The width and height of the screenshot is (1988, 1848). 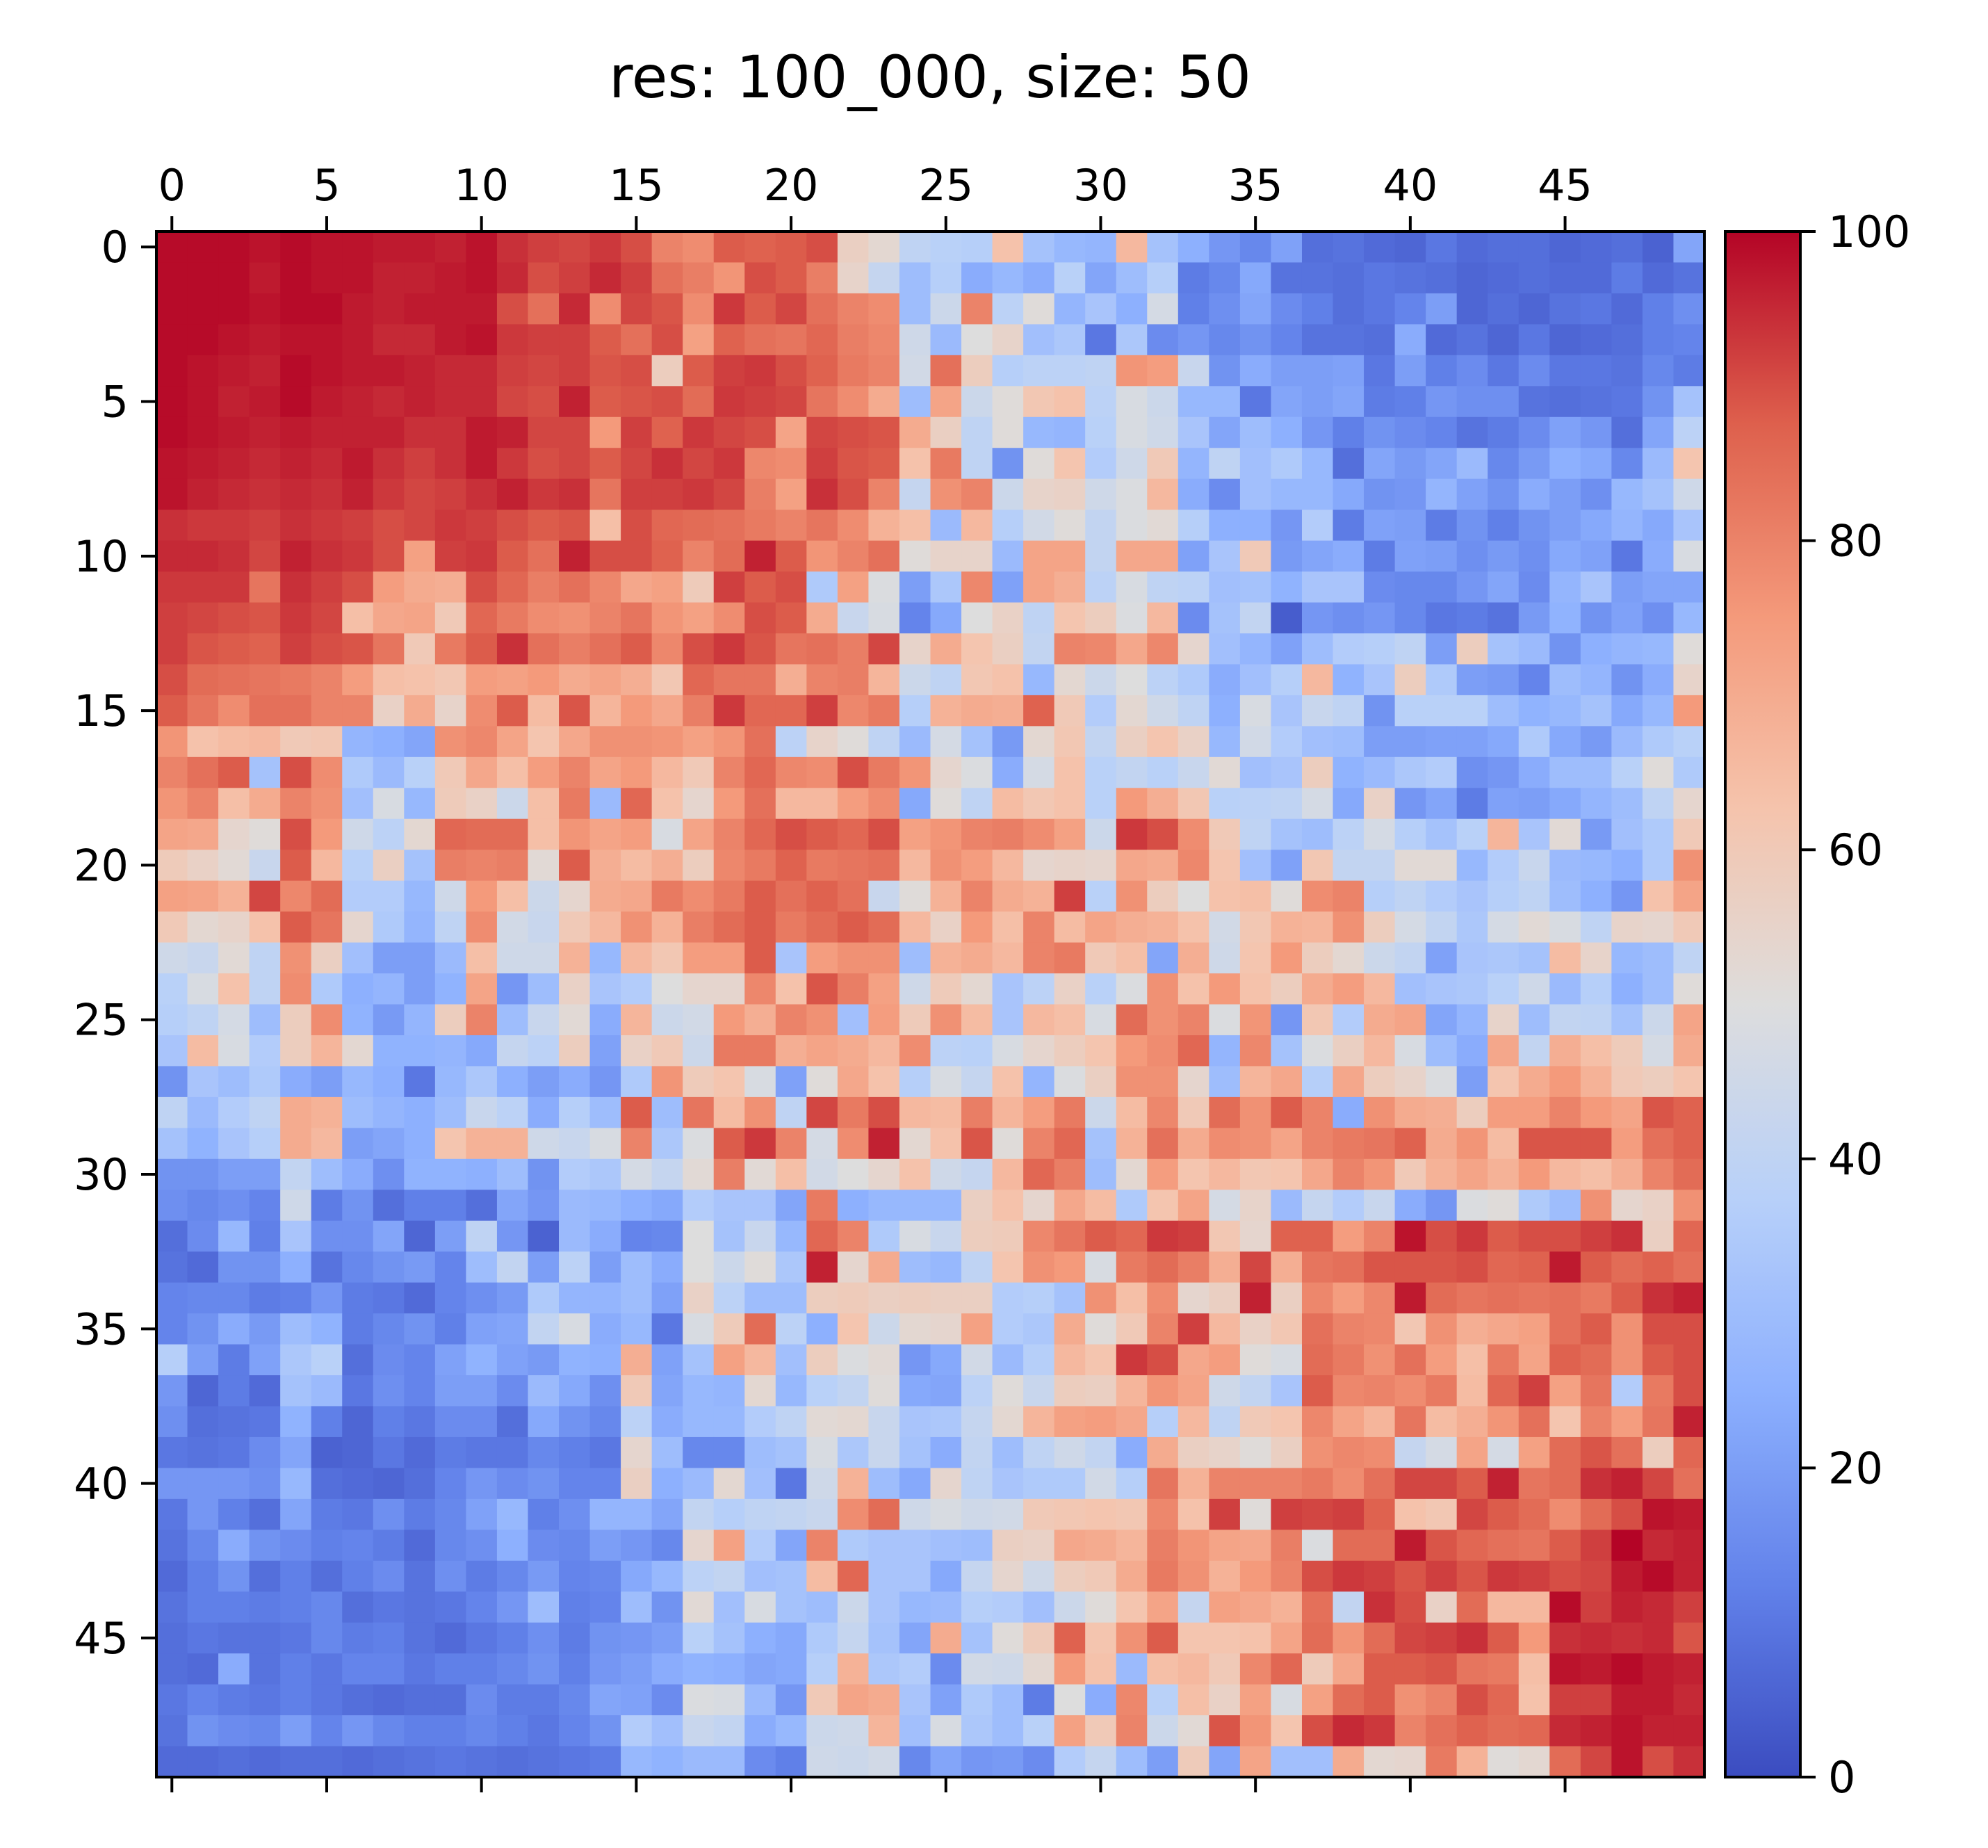 I want to click on colorbar-tick-label: 20, so click(x=1855, y=1468).